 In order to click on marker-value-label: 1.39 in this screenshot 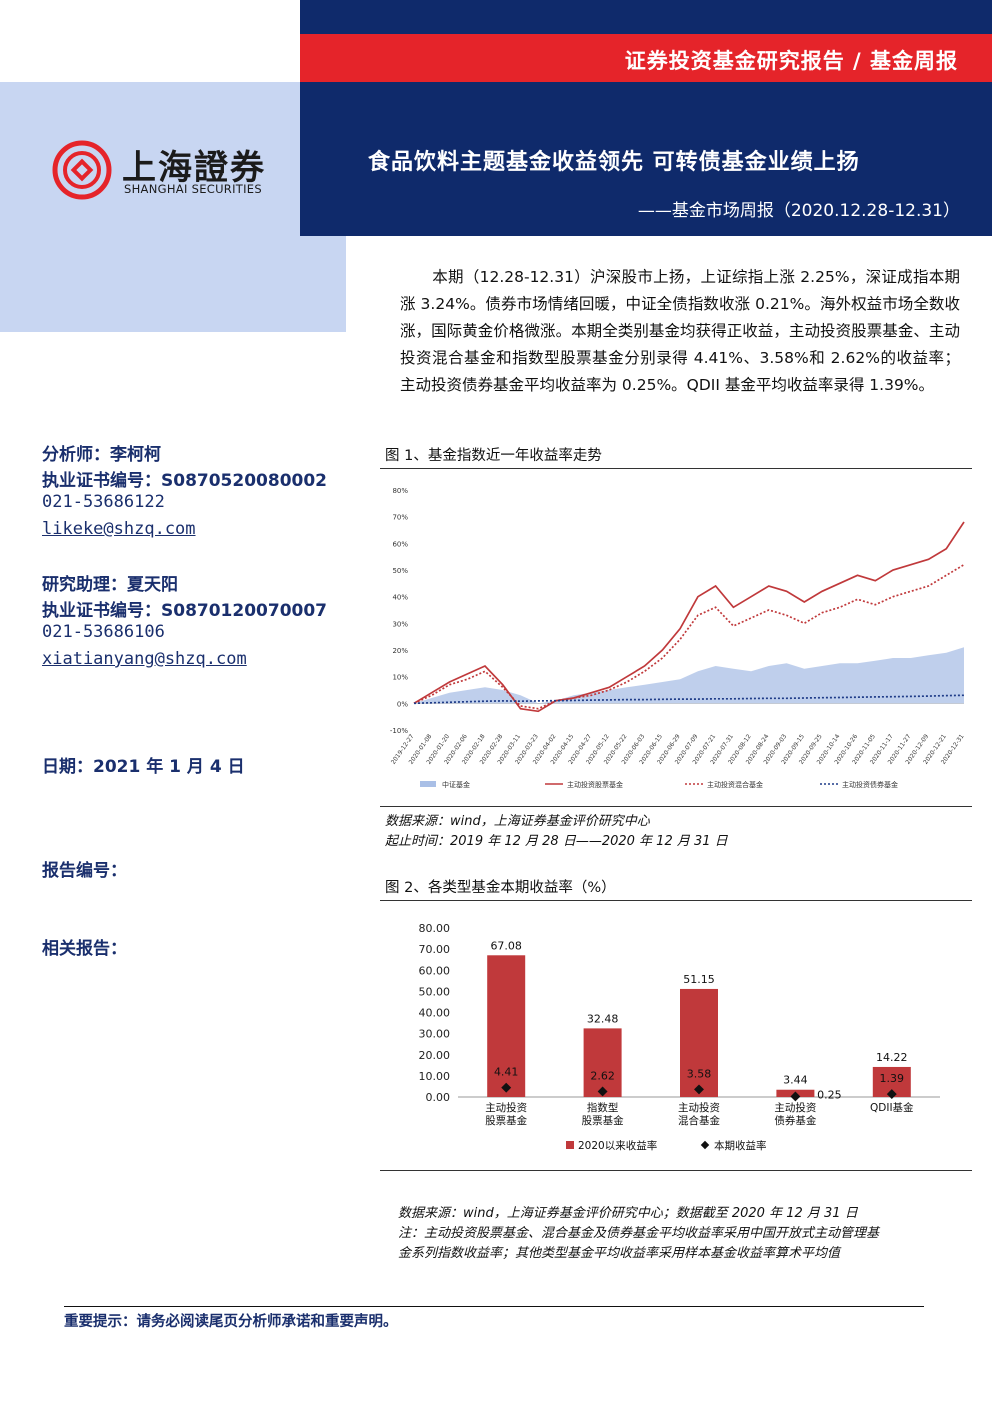, I will do `click(892, 1078)`.